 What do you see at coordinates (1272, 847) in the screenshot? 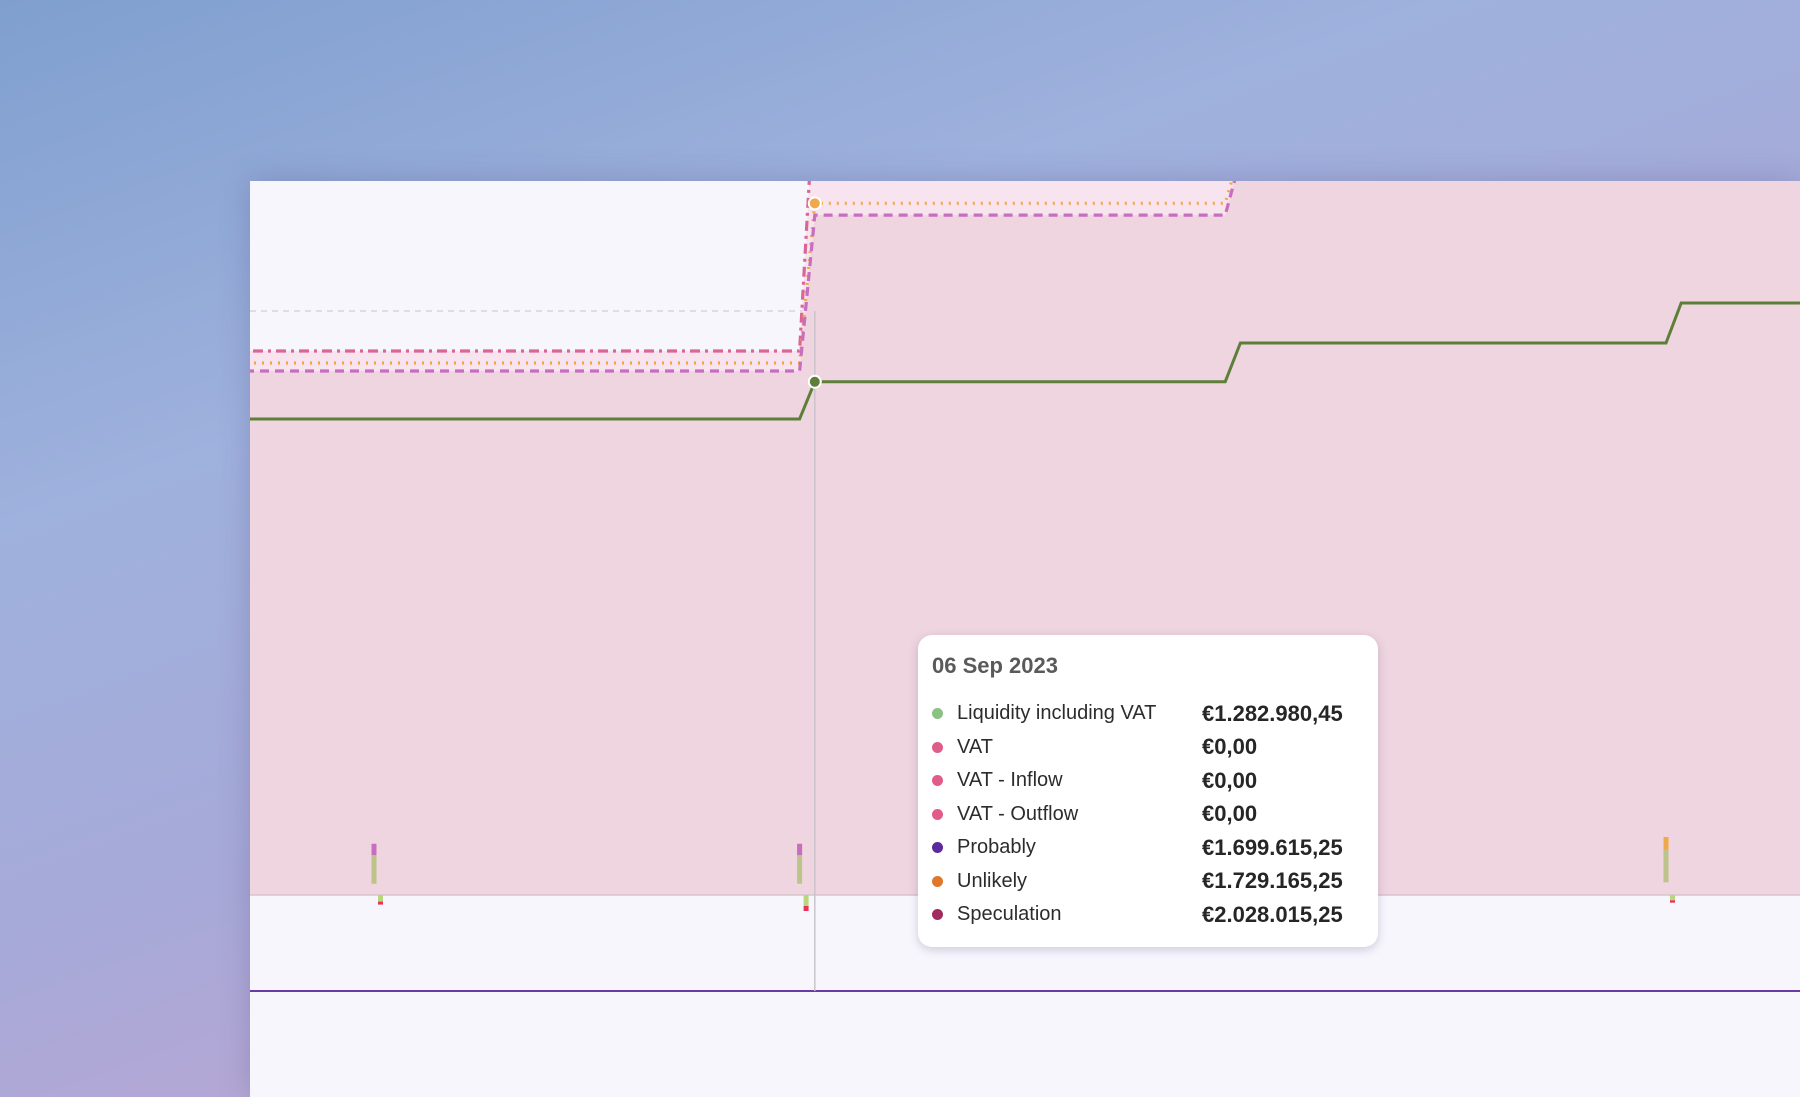
I see `tooltip-value: €1.699.615,25` at bounding box center [1272, 847].